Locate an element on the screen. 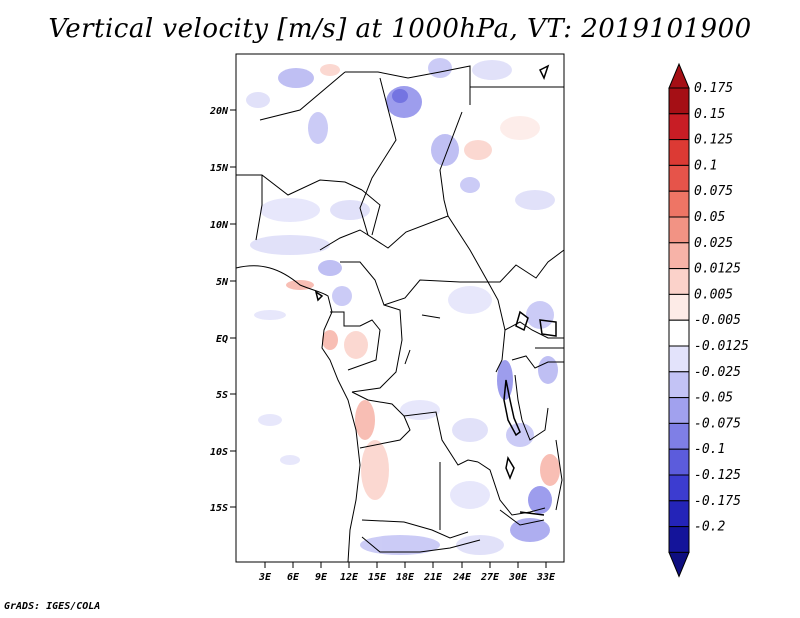 The width and height of the screenshot is (800, 618). lon-label: 33E is located at coordinates (546, 577).